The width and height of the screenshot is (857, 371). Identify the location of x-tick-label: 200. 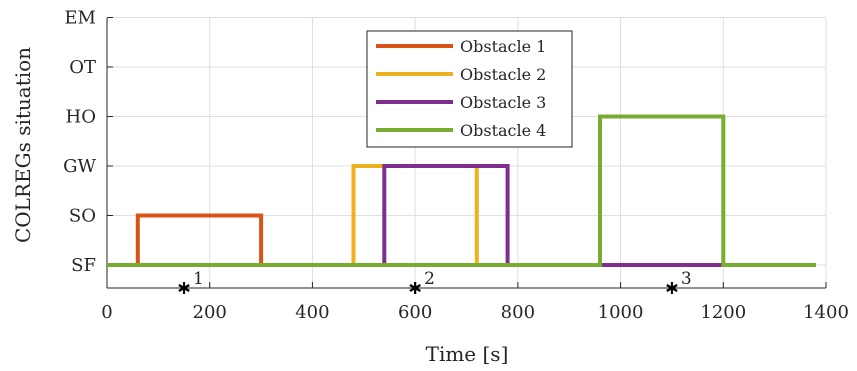
(210, 312).